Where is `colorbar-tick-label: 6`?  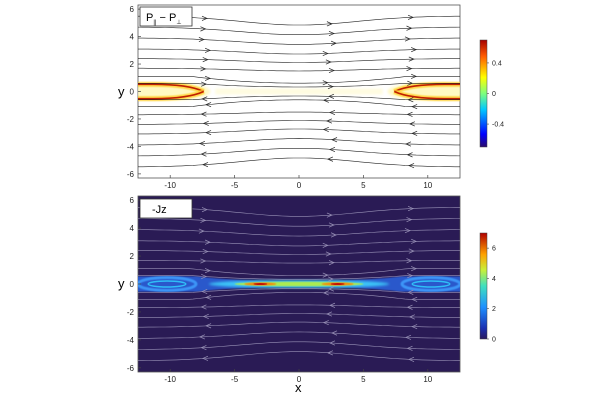
colorbar-tick-label: 6 is located at coordinates (494, 249).